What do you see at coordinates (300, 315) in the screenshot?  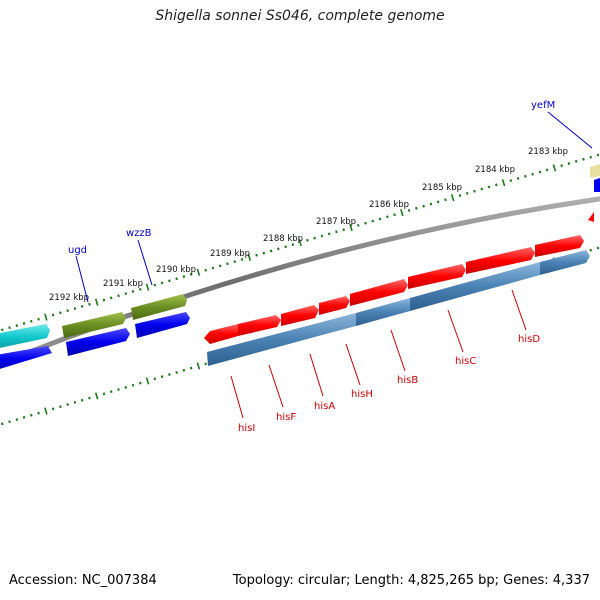 I see `gene-hisC` at bounding box center [300, 315].